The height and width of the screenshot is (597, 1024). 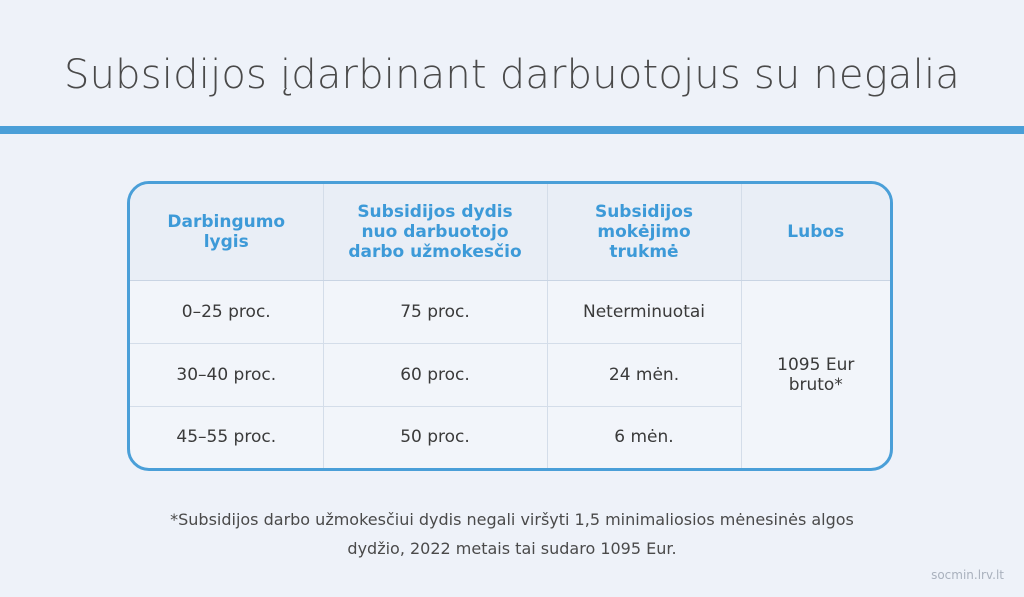 I want to click on title-divider, so click(x=512, y=130).